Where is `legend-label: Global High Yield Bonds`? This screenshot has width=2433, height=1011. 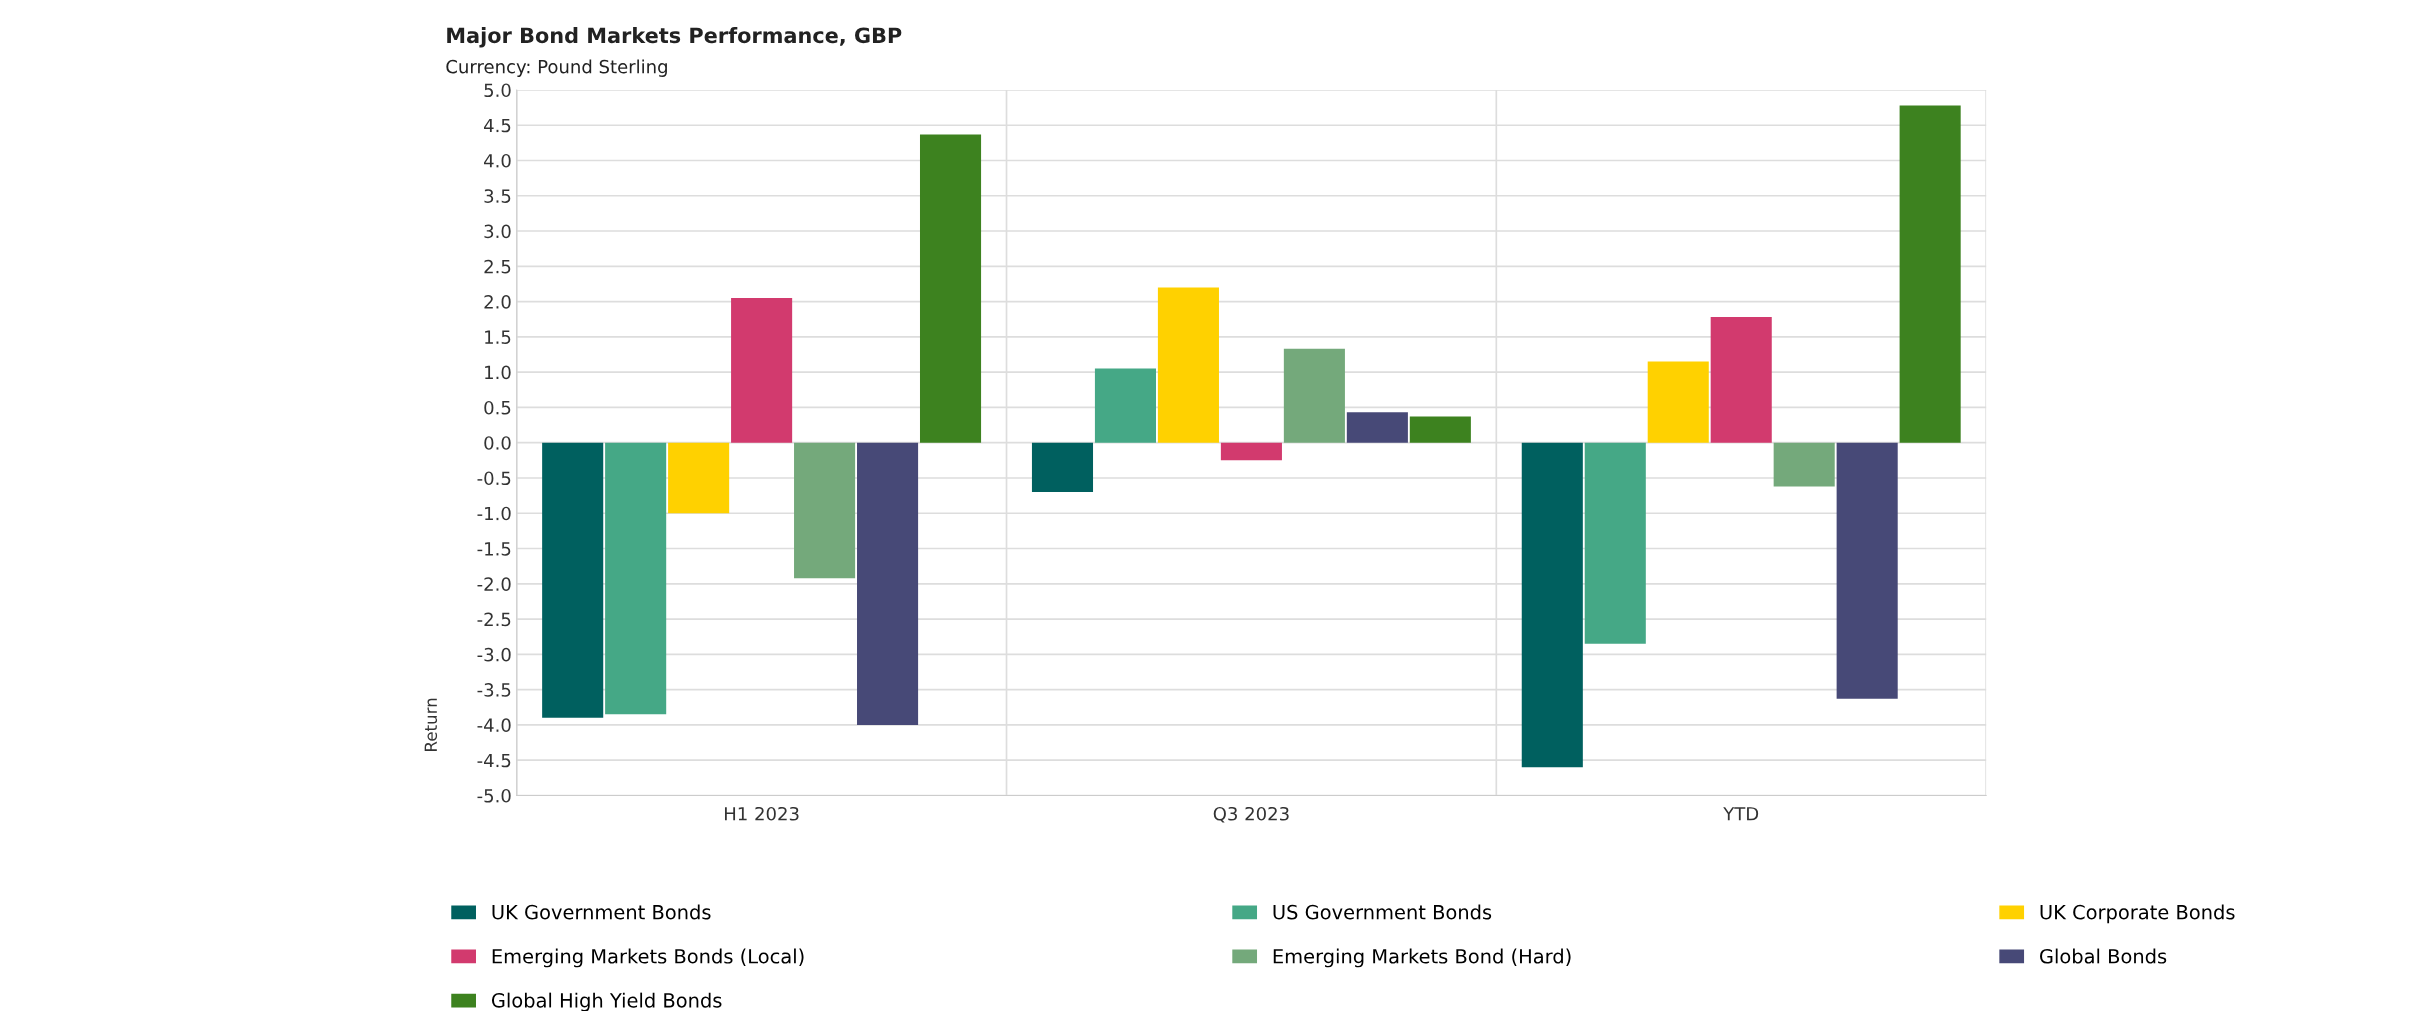 legend-label: Global High Yield Bonds is located at coordinates (606, 1001).